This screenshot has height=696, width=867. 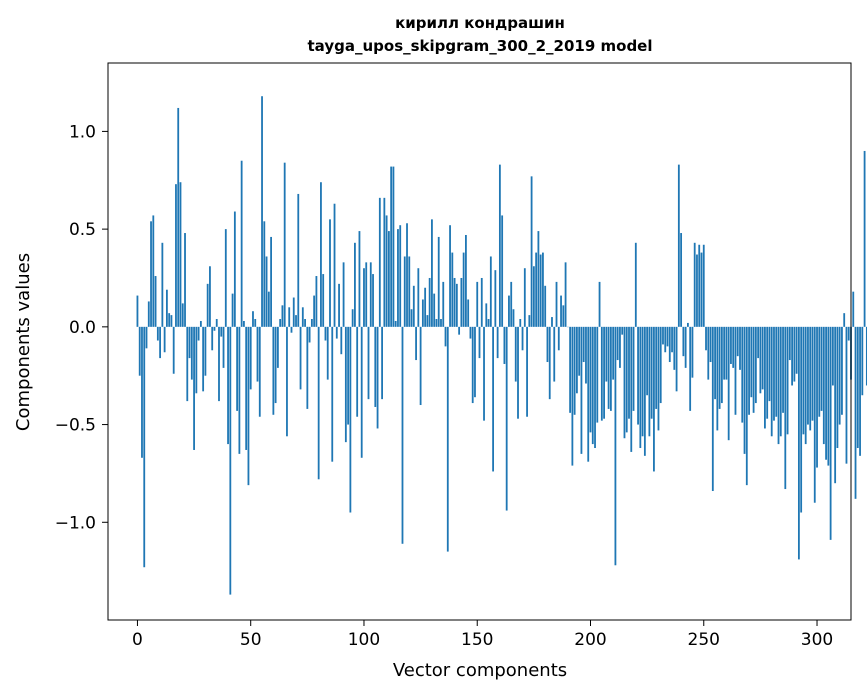 I want to click on y-axis-ticks: −1.0 −0.5 0.0 0.5 1.0, so click(x=81, y=327).